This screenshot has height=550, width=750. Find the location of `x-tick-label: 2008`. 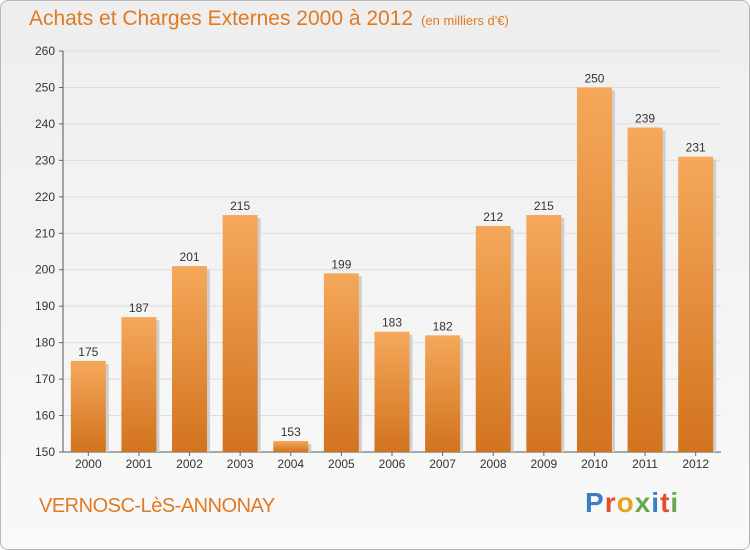

x-tick-label: 2008 is located at coordinates (493, 464).